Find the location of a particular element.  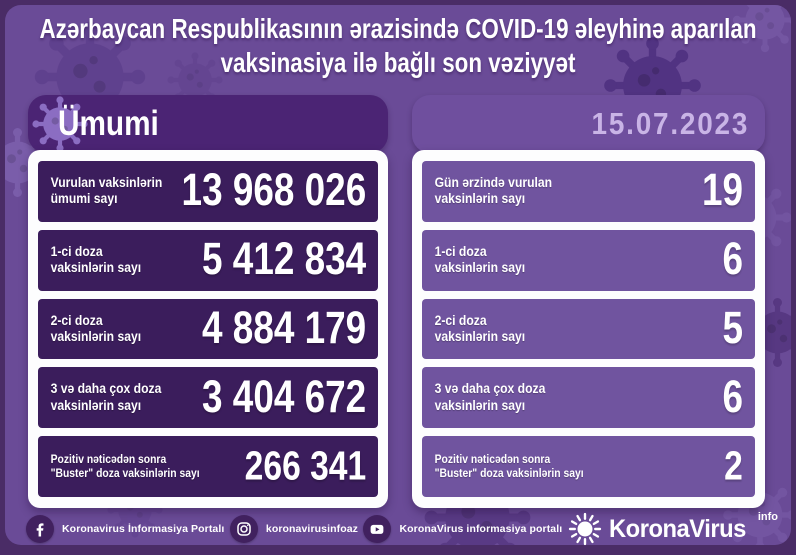

stat-value: 266 341 is located at coordinates (305, 465).